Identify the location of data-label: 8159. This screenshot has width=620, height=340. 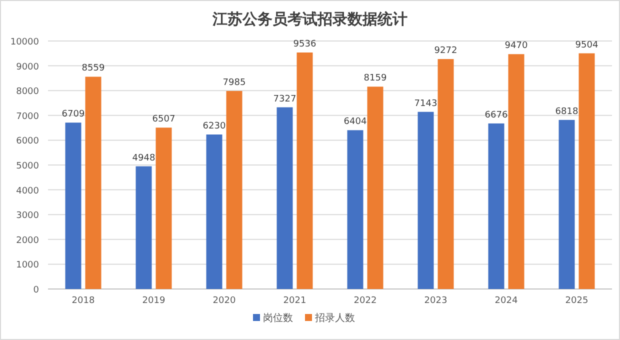
(375, 79).